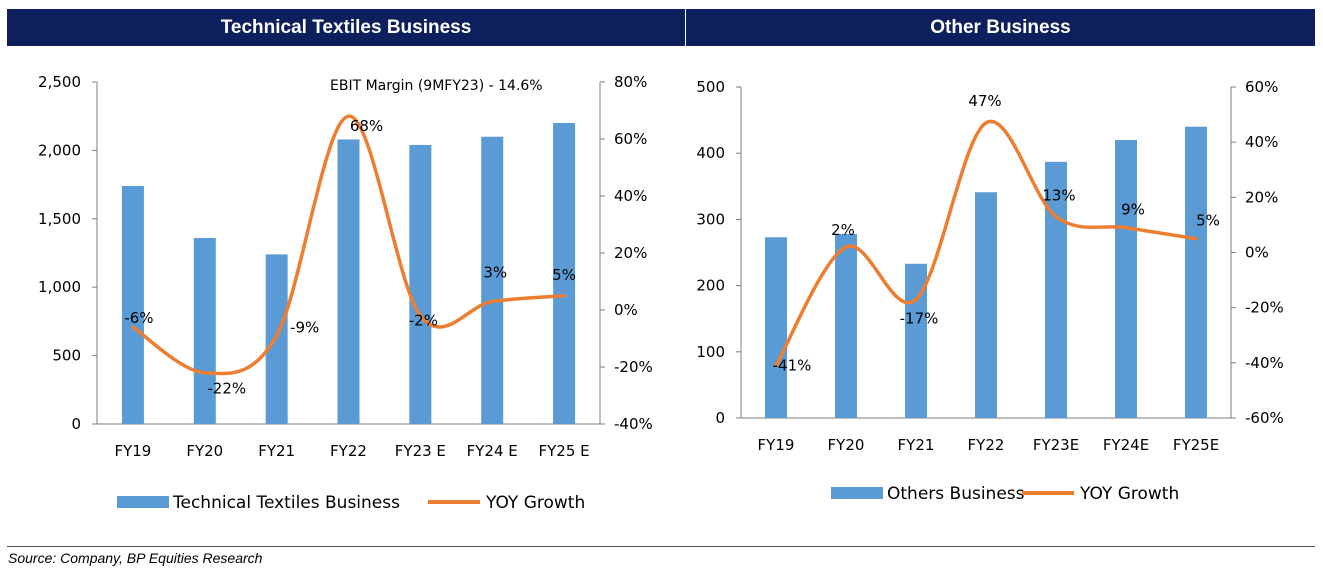 Image resolution: width=1323 pixels, height=576 pixels. What do you see at coordinates (59, 219) in the screenshot?
I see `y-tick-label: 1,500` at bounding box center [59, 219].